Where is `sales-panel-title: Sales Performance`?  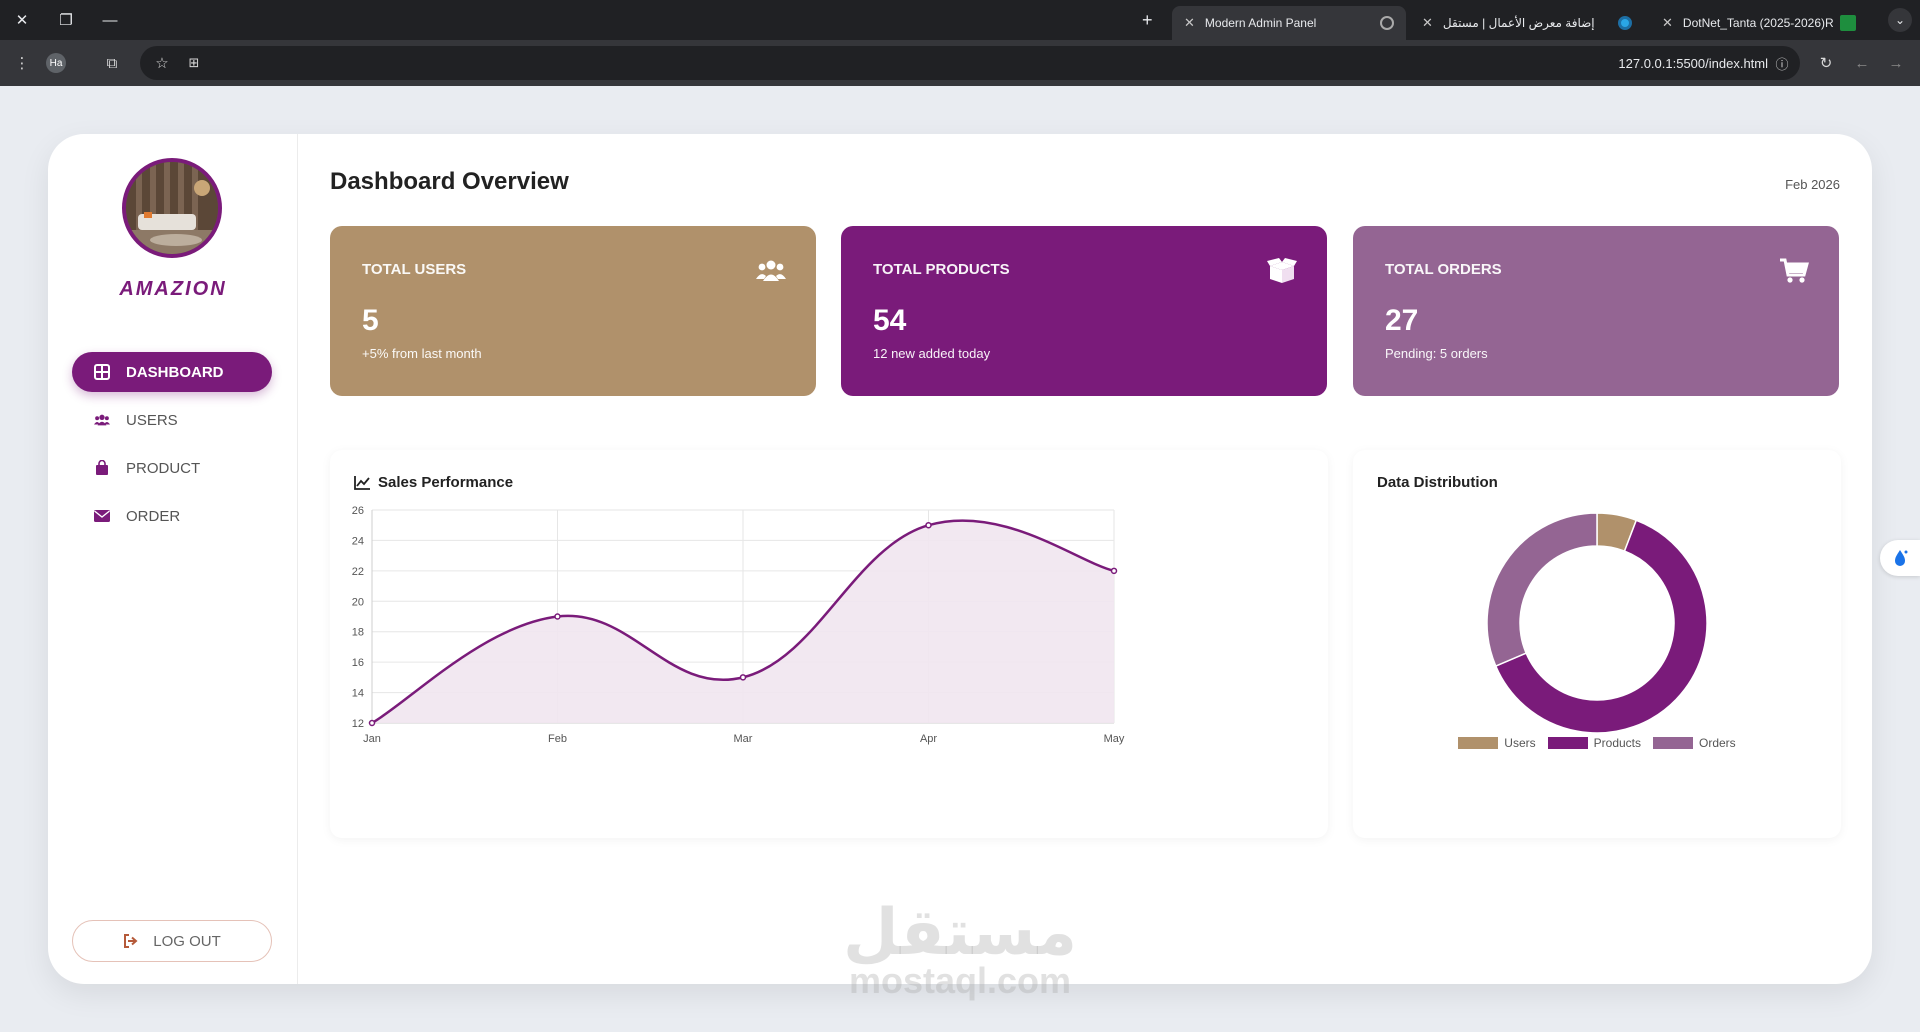 sales-panel-title: Sales Performance is located at coordinates (433, 482).